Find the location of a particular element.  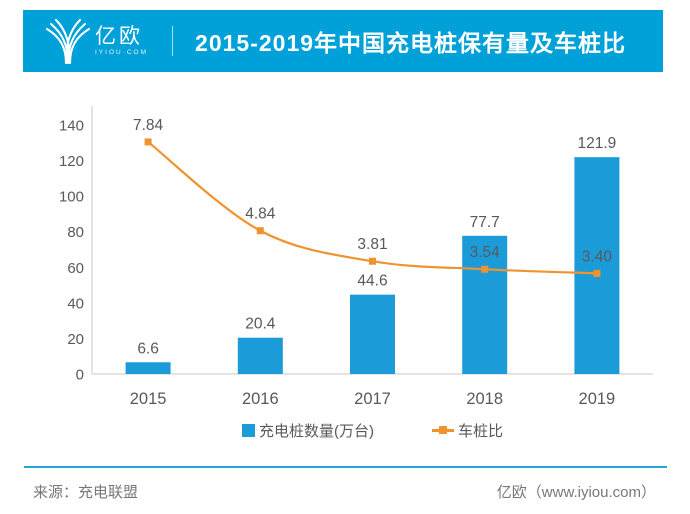

legend-item-line: 车桩比 is located at coordinates (467, 430).